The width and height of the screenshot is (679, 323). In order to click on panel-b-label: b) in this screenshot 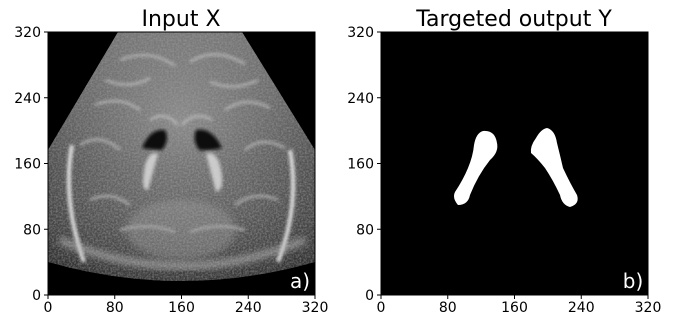, I will do `click(633, 281)`.